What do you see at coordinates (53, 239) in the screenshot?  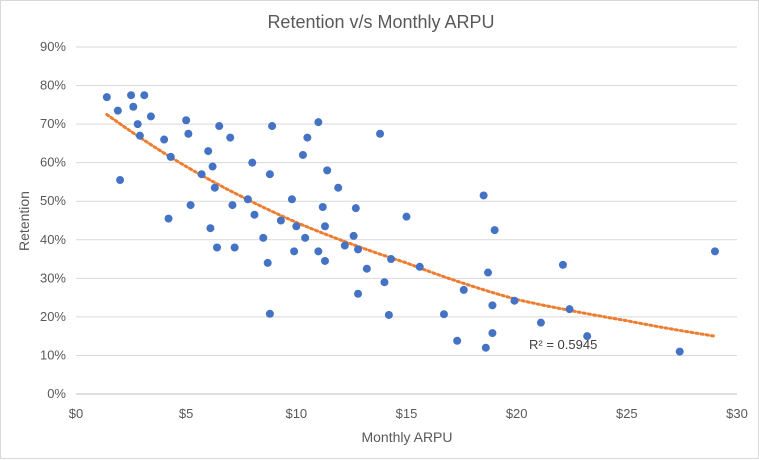 I see `y-tick-label: 40%` at bounding box center [53, 239].